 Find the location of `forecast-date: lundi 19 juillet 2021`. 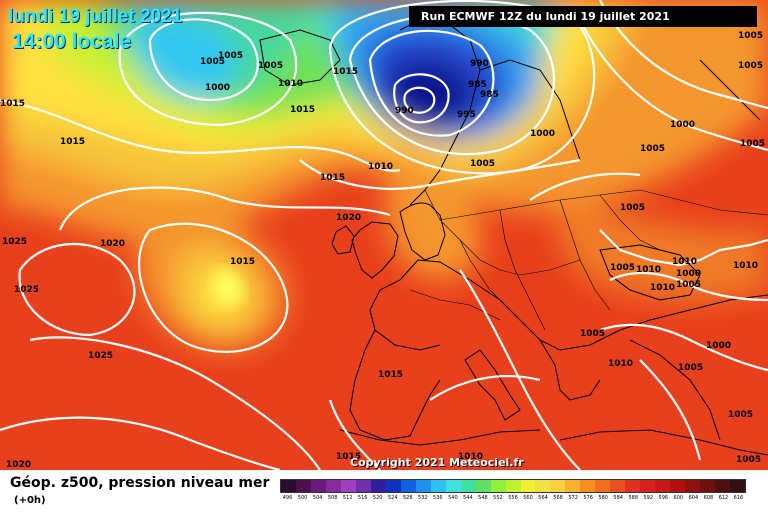

forecast-date: lundi 19 juillet 2021 is located at coordinates (95, 16).